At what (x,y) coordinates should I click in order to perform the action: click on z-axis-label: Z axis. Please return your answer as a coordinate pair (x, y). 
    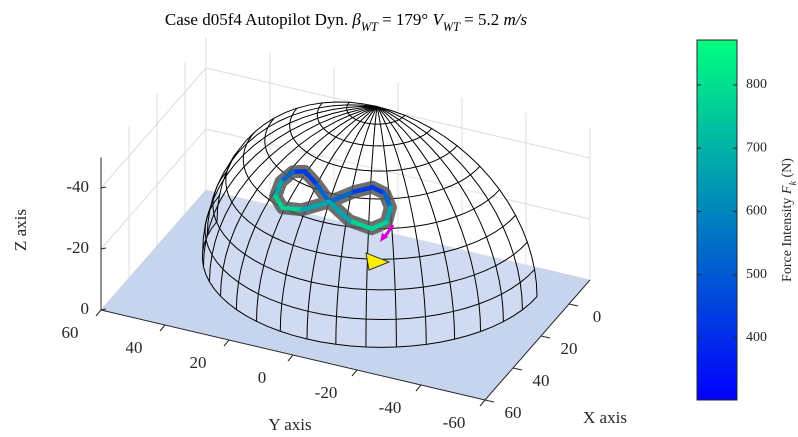
    Looking at the image, I should click on (20, 230).